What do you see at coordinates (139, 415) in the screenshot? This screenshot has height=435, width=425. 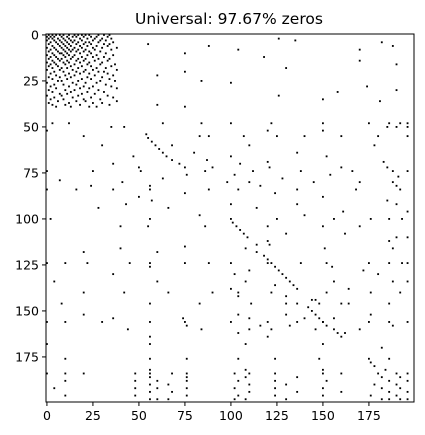 I see `x-tick-label: 50` at bounding box center [139, 415].